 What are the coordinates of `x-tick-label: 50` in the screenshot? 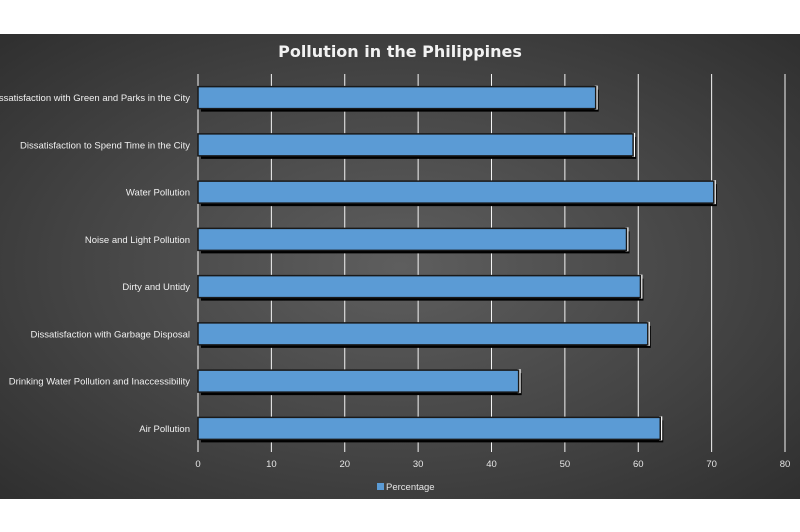 It's located at (565, 464).